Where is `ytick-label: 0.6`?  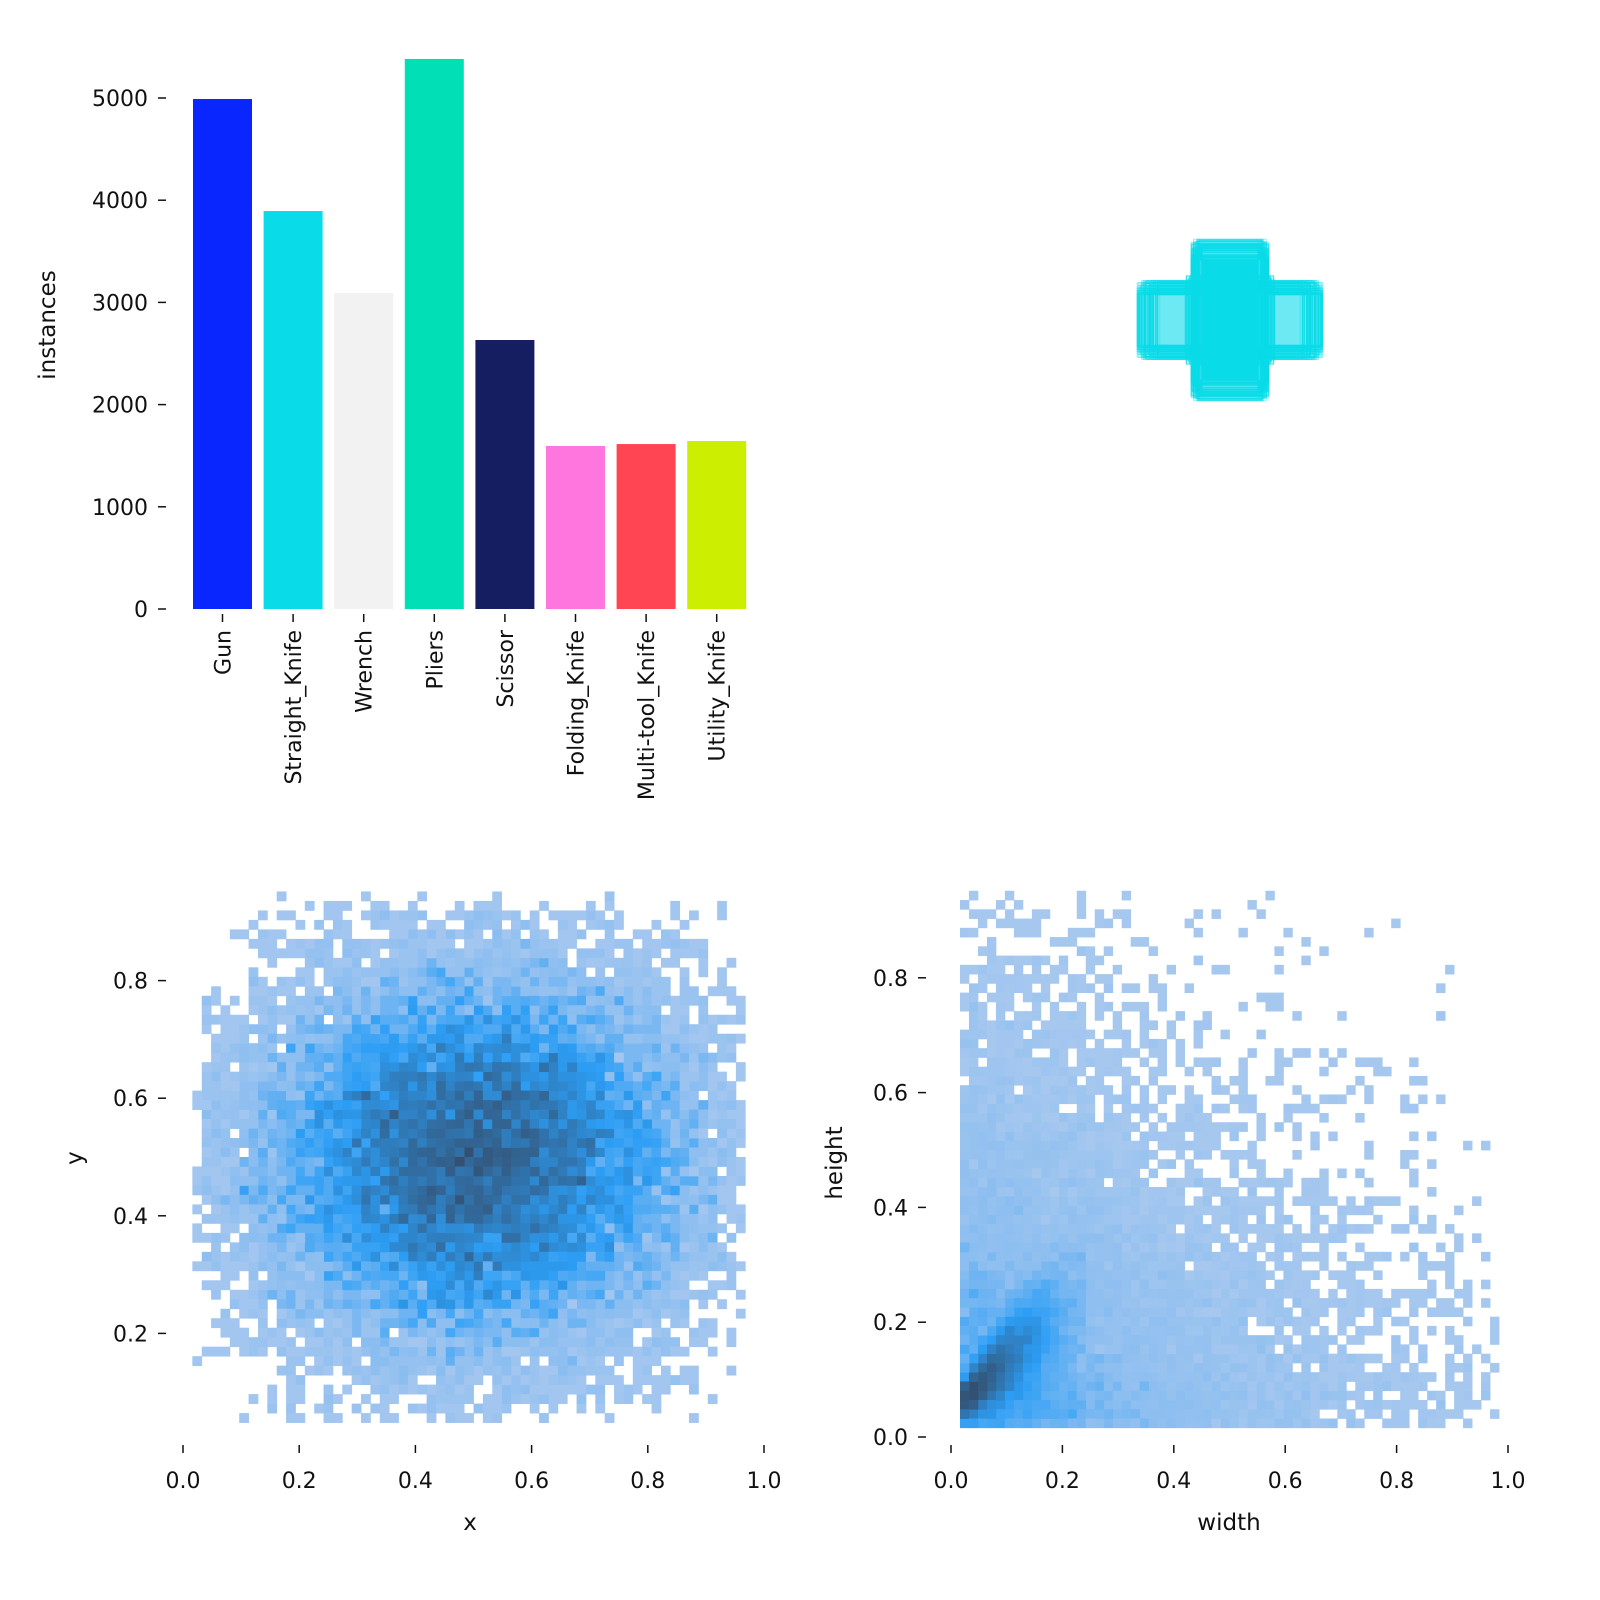 ytick-label: 0.6 is located at coordinates (890, 1094).